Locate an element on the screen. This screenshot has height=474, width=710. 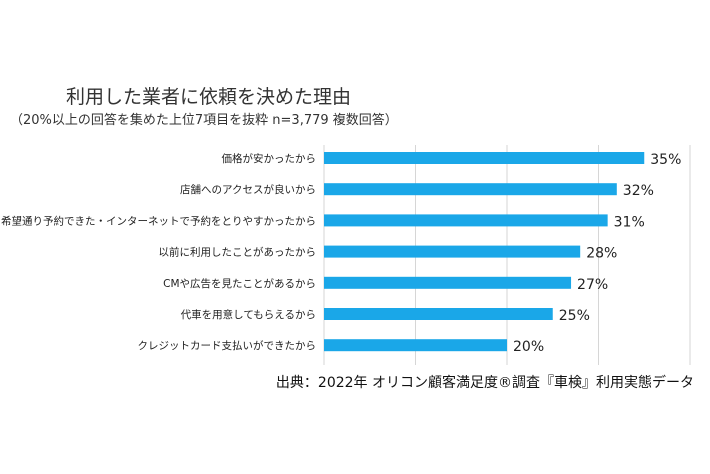
data-label: 27% is located at coordinates (592, 285).